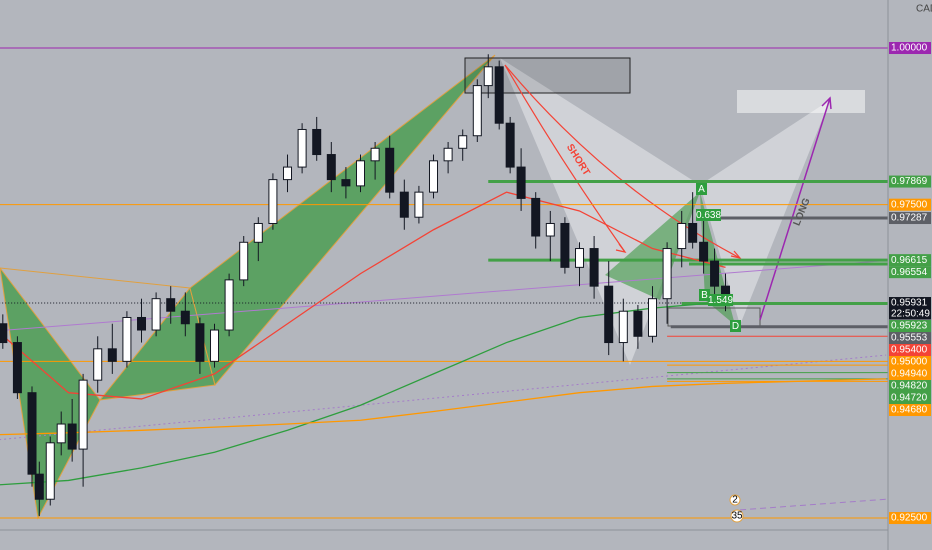  I want to click on price-label: 0.94820, so click(909, 386).